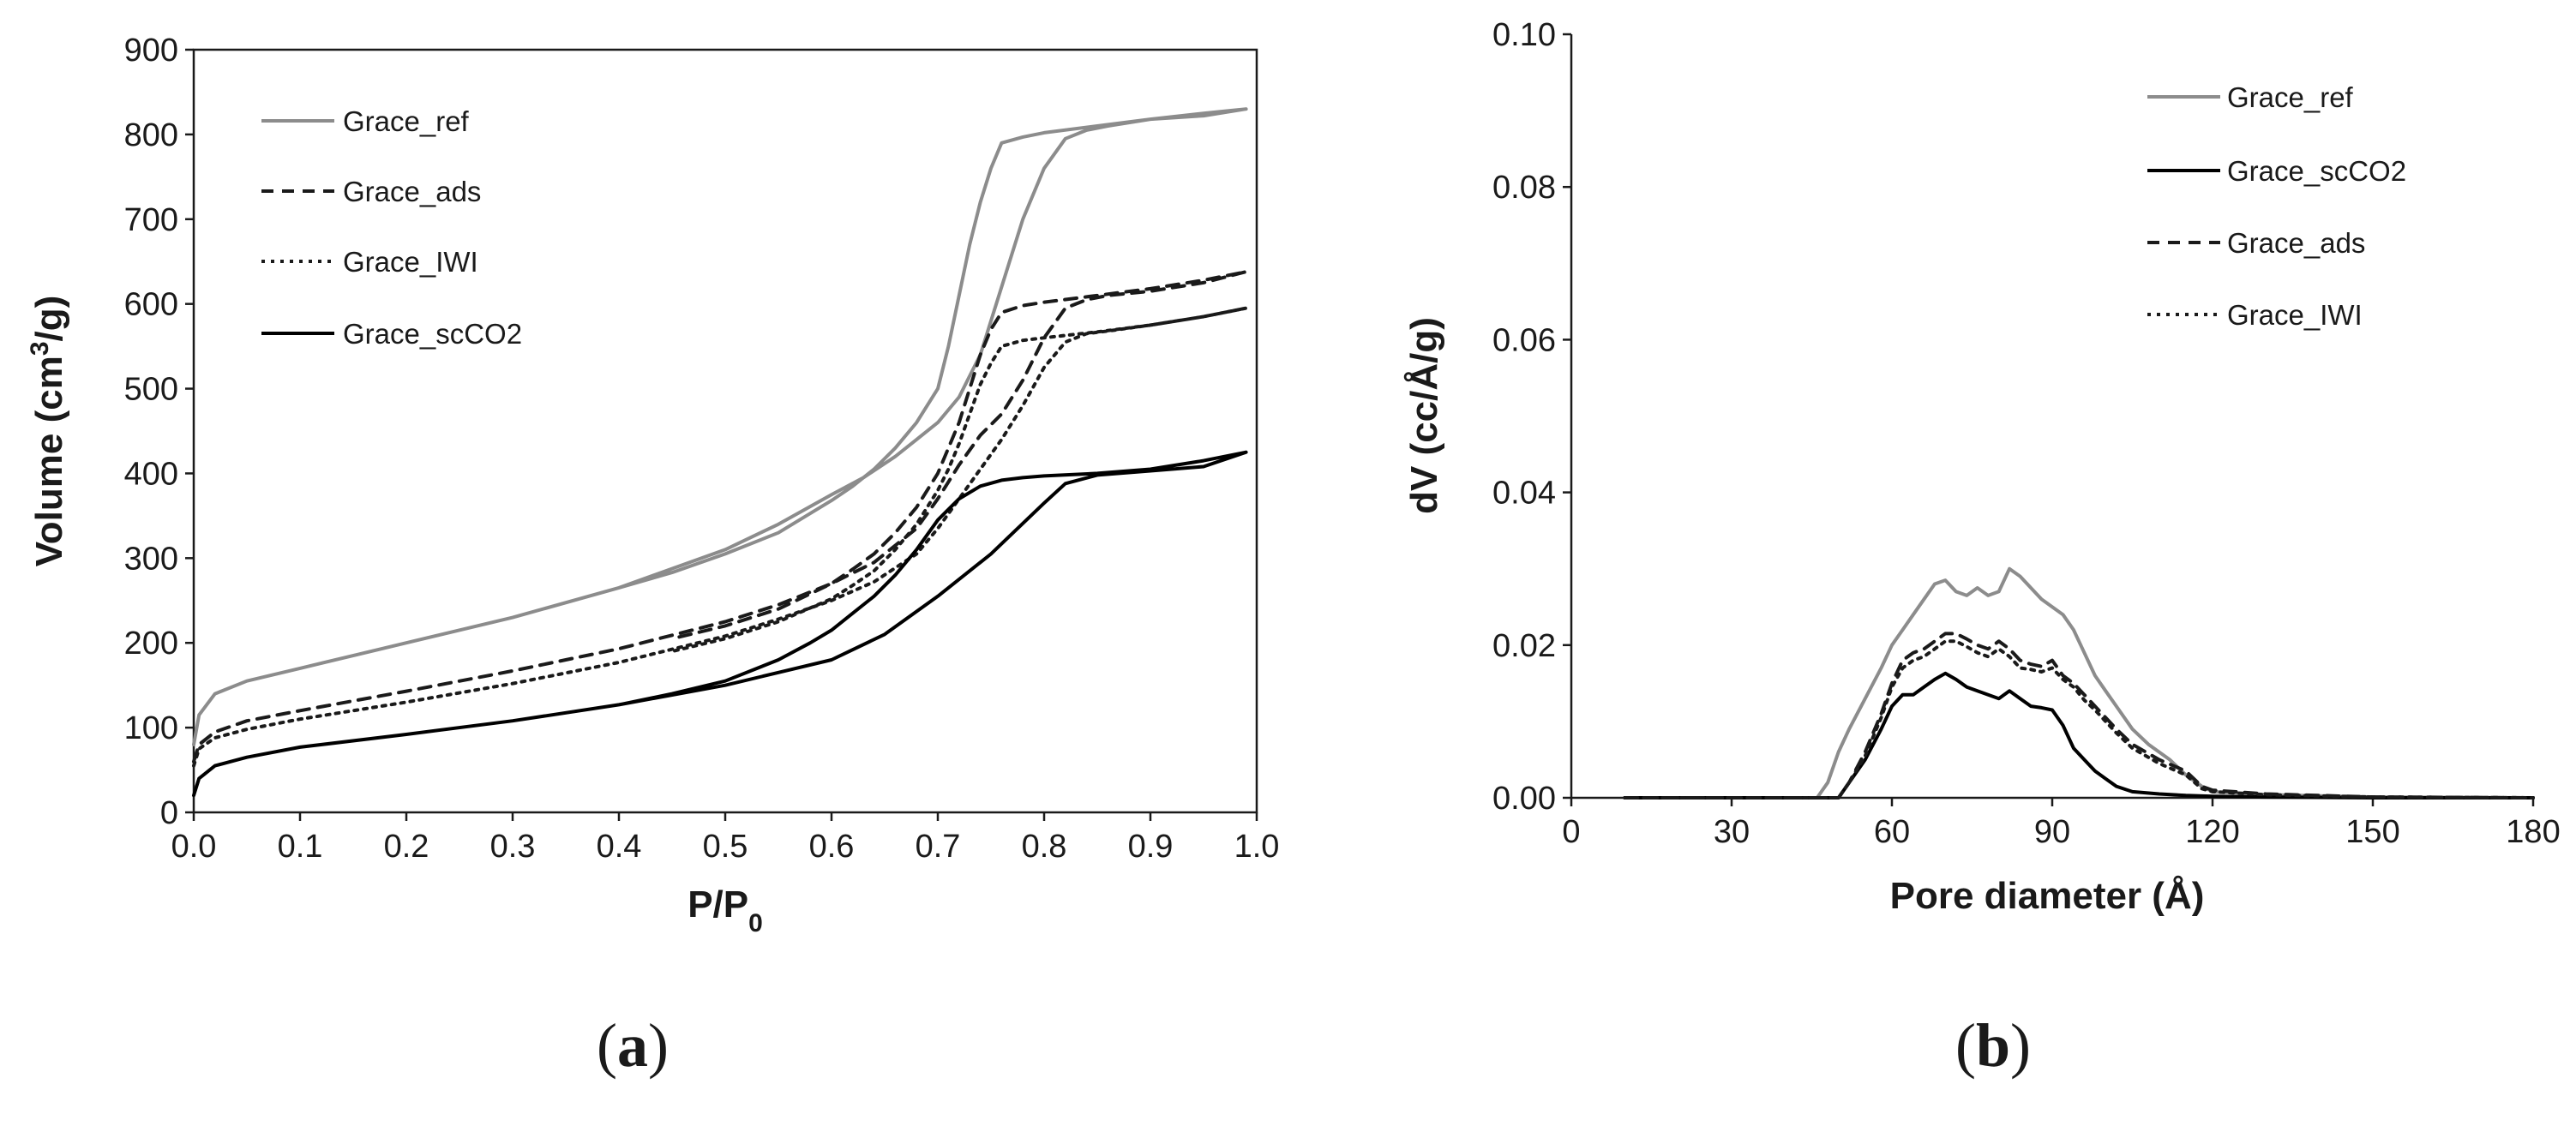 The width and height of the screenshot is (2576, 1126). What do you see at coordinates (1524, 188) in the screenshot?
I see `chart-b-y-tick-label: 0.08` at bounding box center [1524, 188].